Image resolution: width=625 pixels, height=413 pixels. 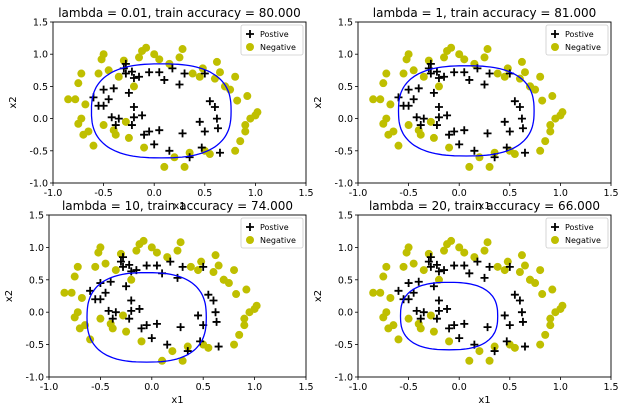 I want to click on plot-area, so click(x=160, y=300).